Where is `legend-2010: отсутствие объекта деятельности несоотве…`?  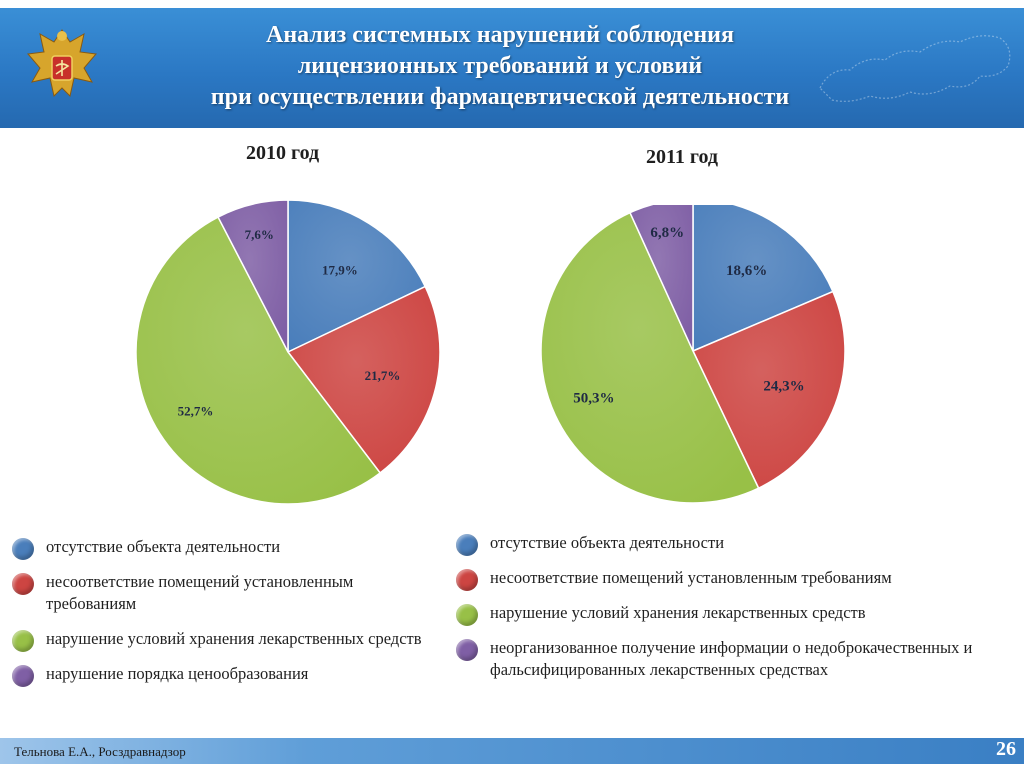
legend-2010: отсутствие объекта деятельности несоотве… is located at coordinates (227, 617).